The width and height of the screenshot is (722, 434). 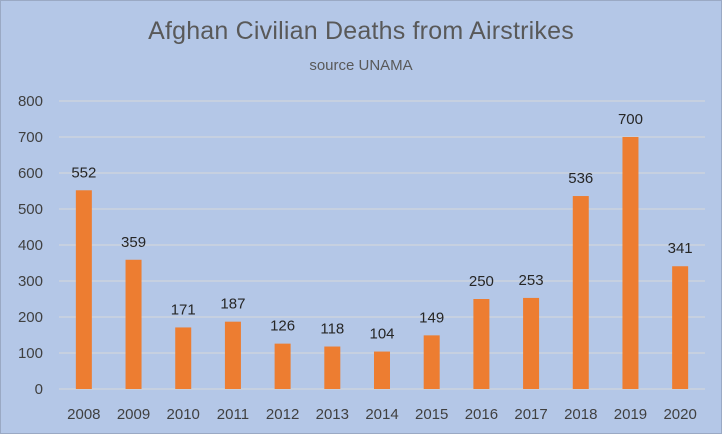 I want to click on data-label-2019: 700, so click(x=630, y=119).